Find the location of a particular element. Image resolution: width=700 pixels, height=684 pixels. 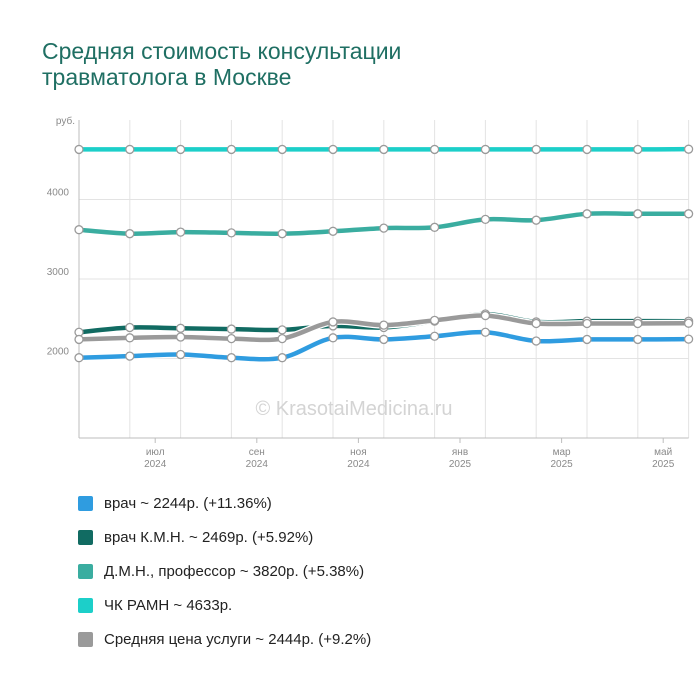

legend-label: Д.М.Н., профессор ~ 3820р. (+5.38%) is located at coordinates (234, 571).